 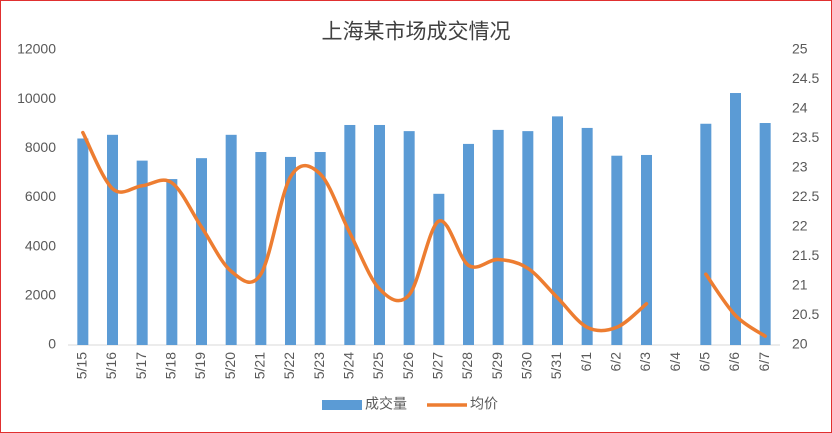 What do you see at coordinates (260, 365) in the screenshot?
I see `x-tick-label: 5/21` at bounding box center [260, 365].